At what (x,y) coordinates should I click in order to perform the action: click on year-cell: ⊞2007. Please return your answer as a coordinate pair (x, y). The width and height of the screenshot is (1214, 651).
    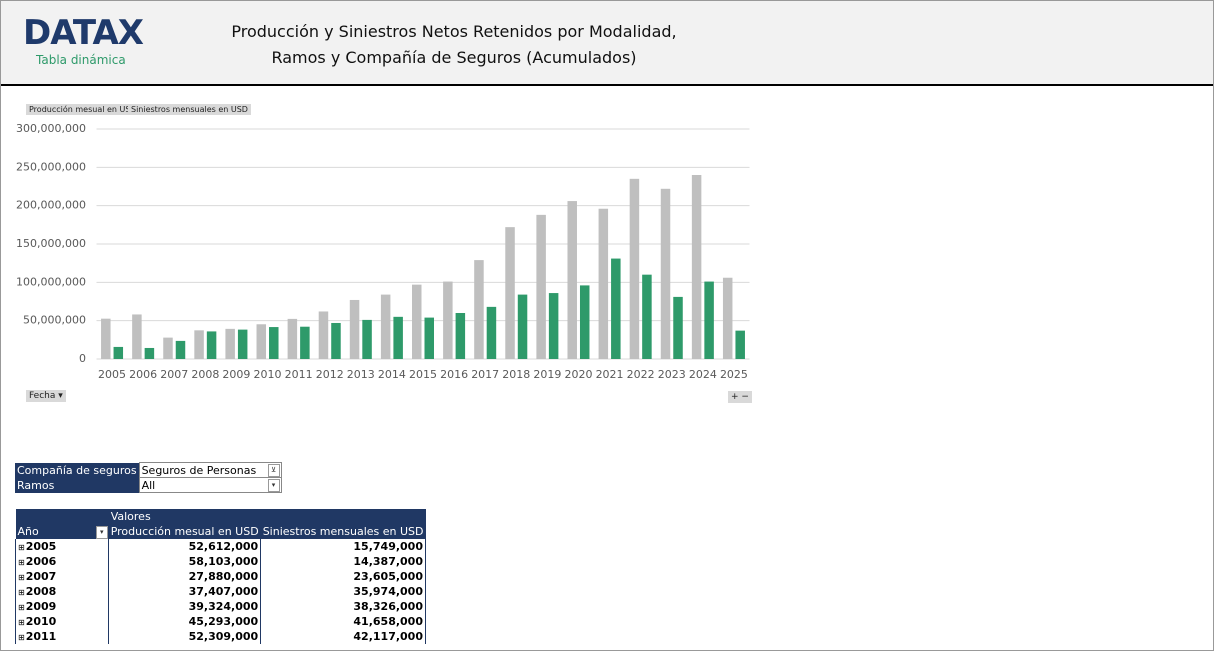
    Looking at the image, I should click on (62, 576).